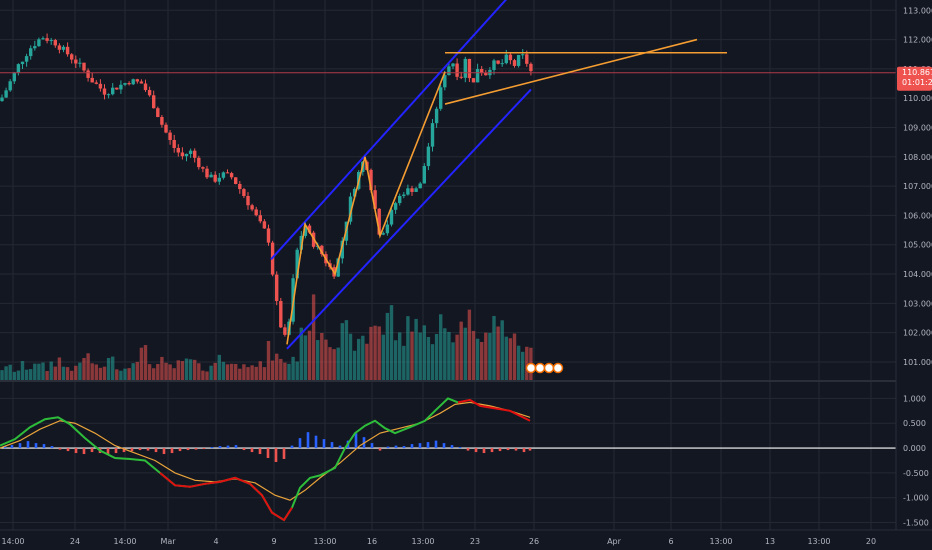  Describe the element at coordinates (549, 368) in the screenshot. I see `splits-marker-icon` at that location.